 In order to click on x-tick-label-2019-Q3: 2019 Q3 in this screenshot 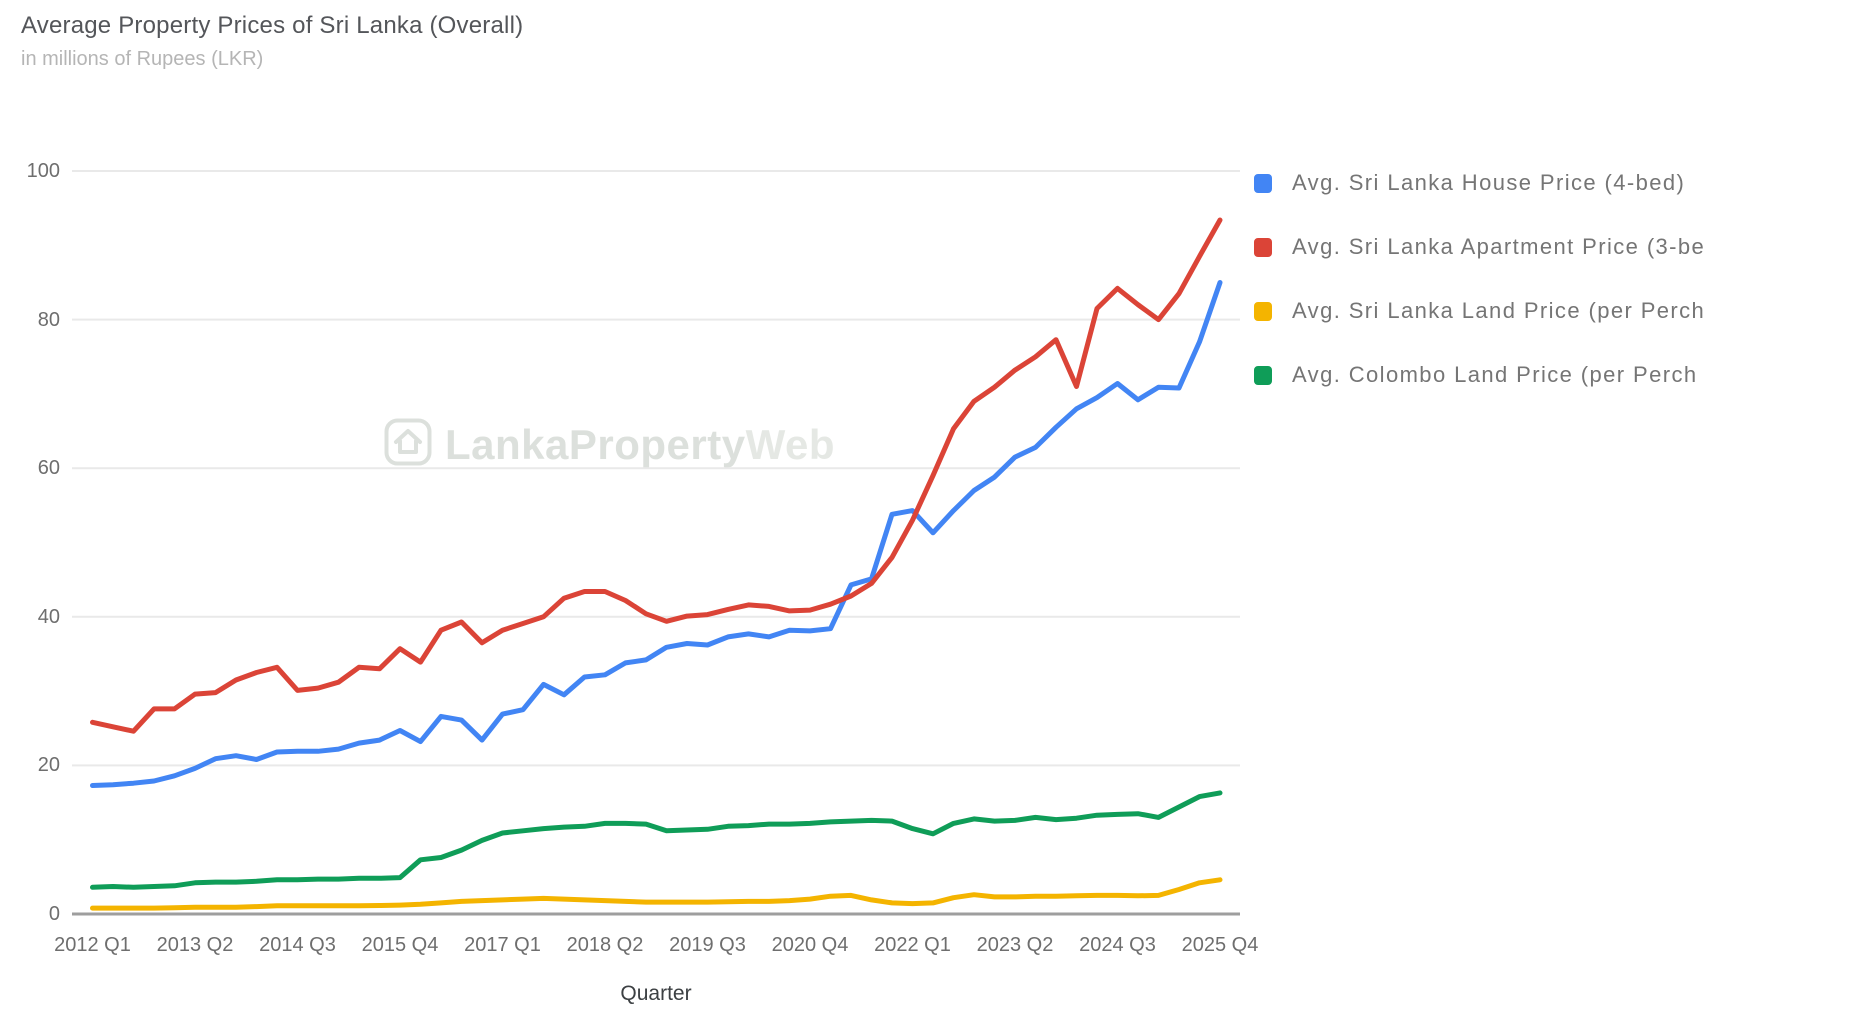, I will do `click(707, 945)`.